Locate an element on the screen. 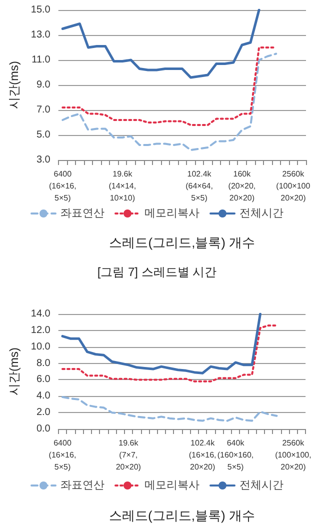 Image resolution: width=314 pixels, height=529 pixels. y-tick-label: 3.0 is located at coordinates (43, 160).